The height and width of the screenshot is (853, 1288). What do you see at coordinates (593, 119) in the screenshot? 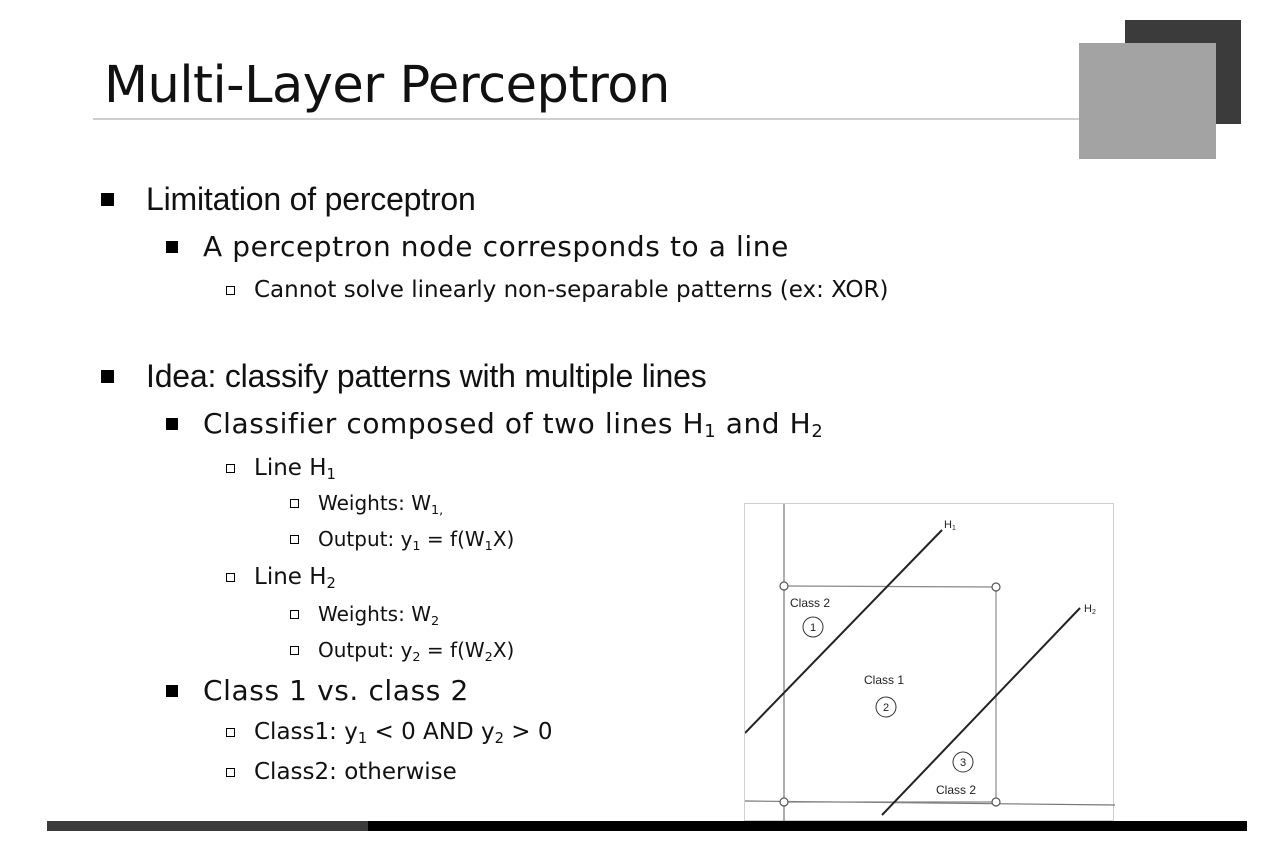
I see `title-divider` at bounding box center [593, 119].